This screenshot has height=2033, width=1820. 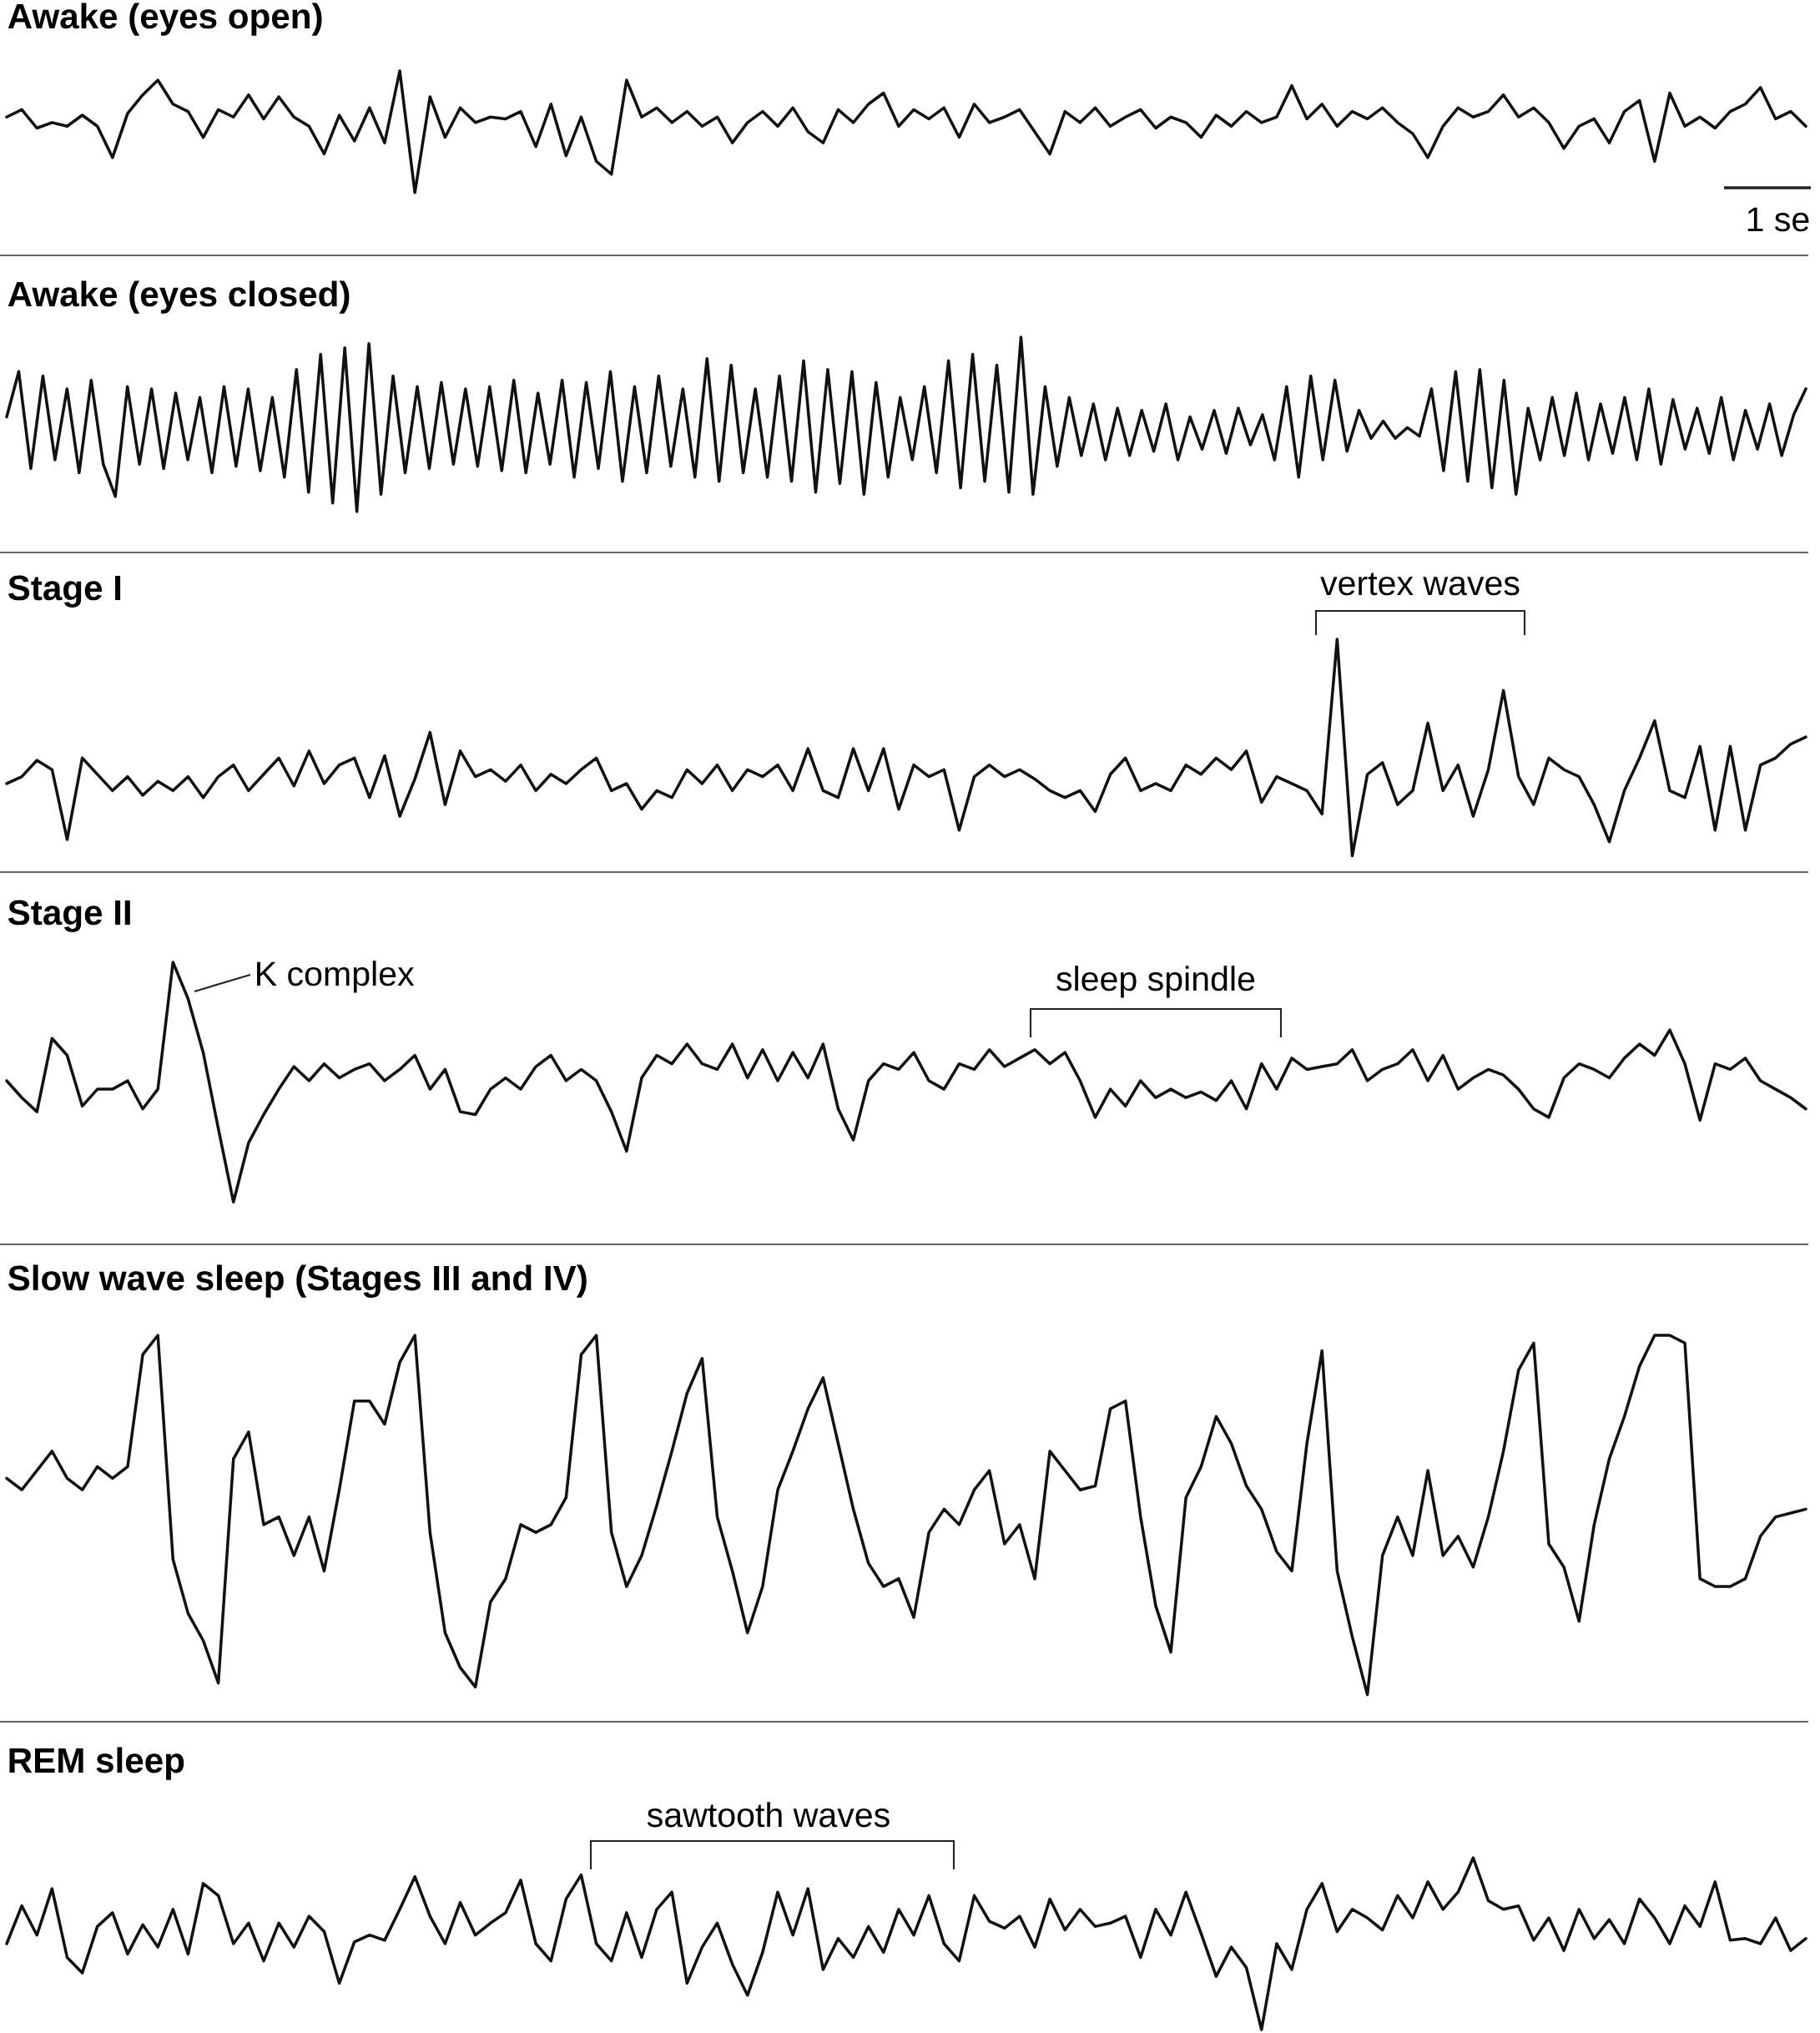 I want to click on text: sawtooth waves, so click(x=768, y=1815).